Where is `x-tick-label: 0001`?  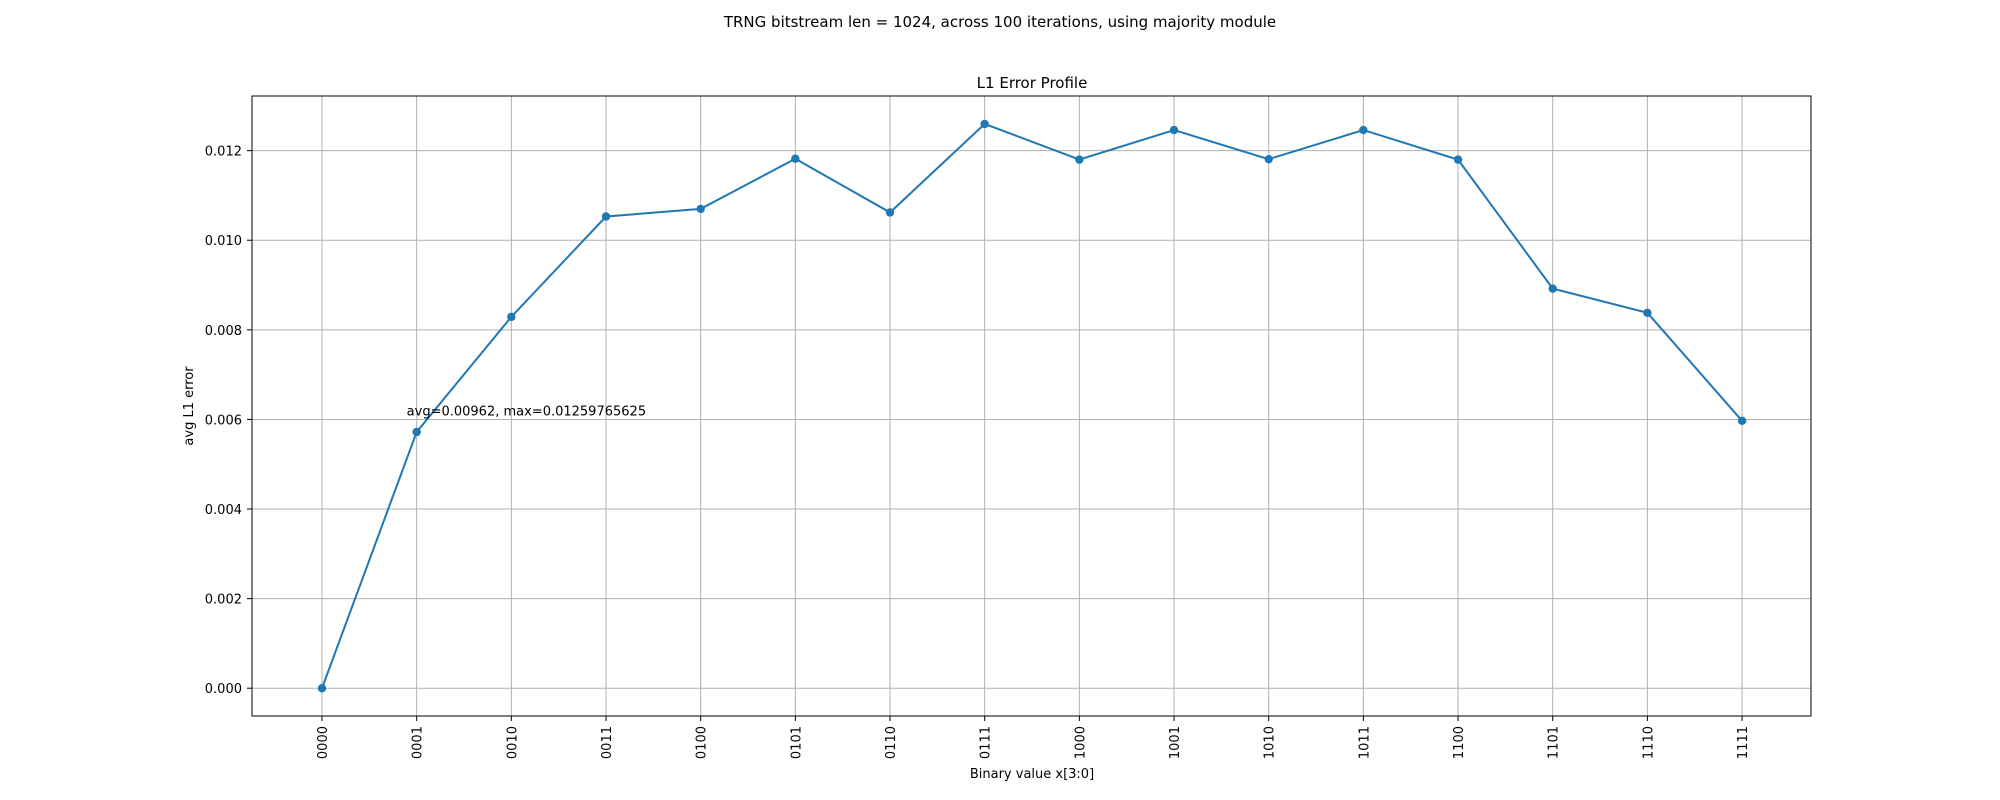 x-tick-label: 0001 is located at coordinates (418, 742).